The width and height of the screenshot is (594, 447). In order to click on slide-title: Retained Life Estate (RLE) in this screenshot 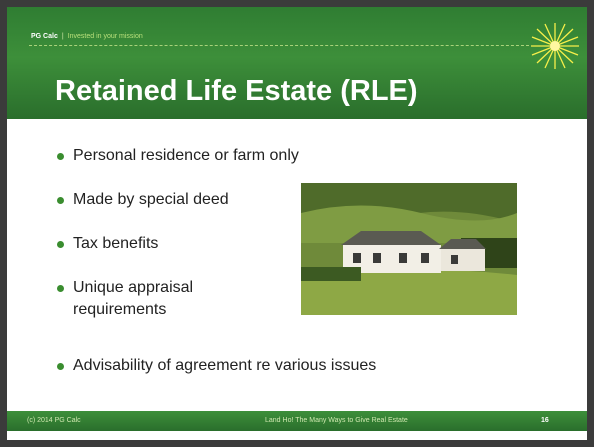, I will do `click(236, 91)`.